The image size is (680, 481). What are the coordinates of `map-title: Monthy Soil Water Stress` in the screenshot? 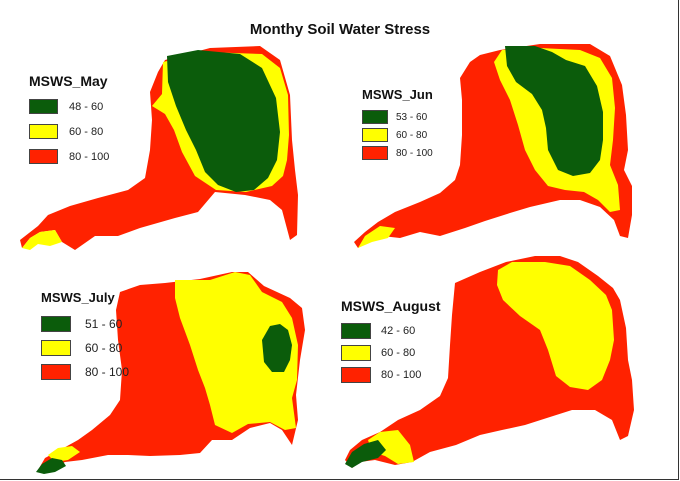 It's located at (340, 29).